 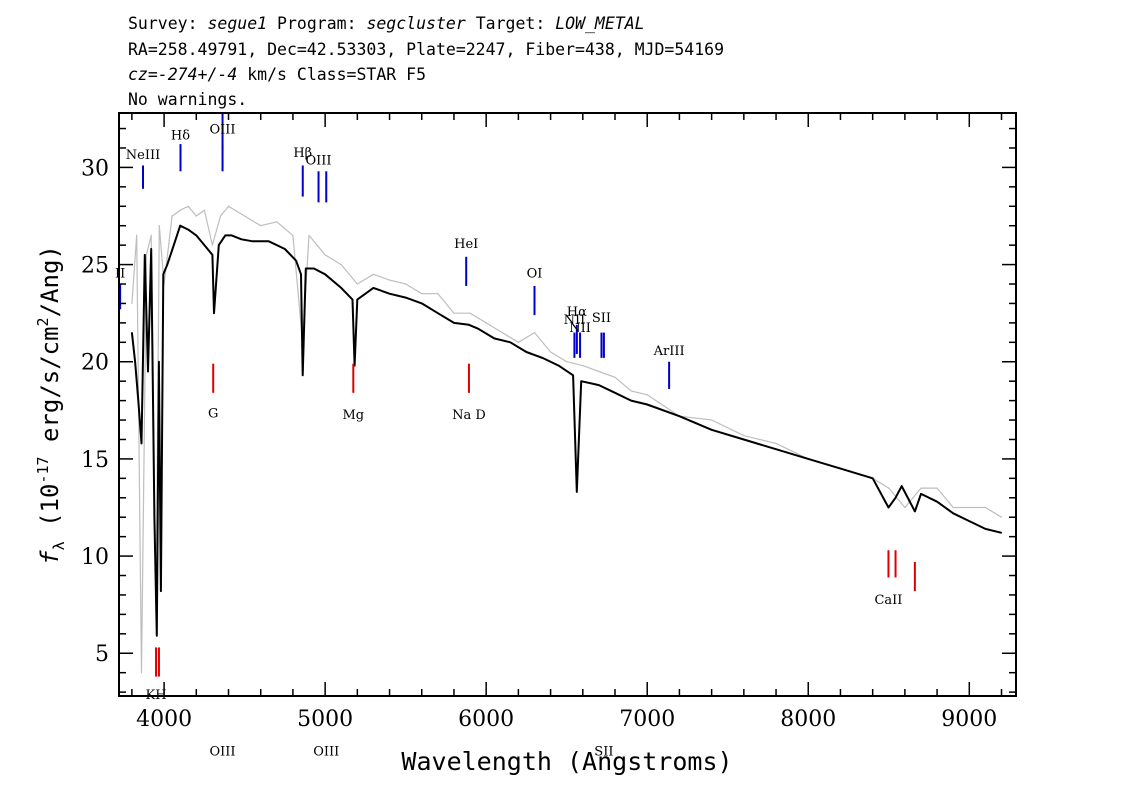 What do you see at coordinates (888, 600) in the screenshot?
I see `absorption-line-label: CaII` at bounding box center [888, 600].